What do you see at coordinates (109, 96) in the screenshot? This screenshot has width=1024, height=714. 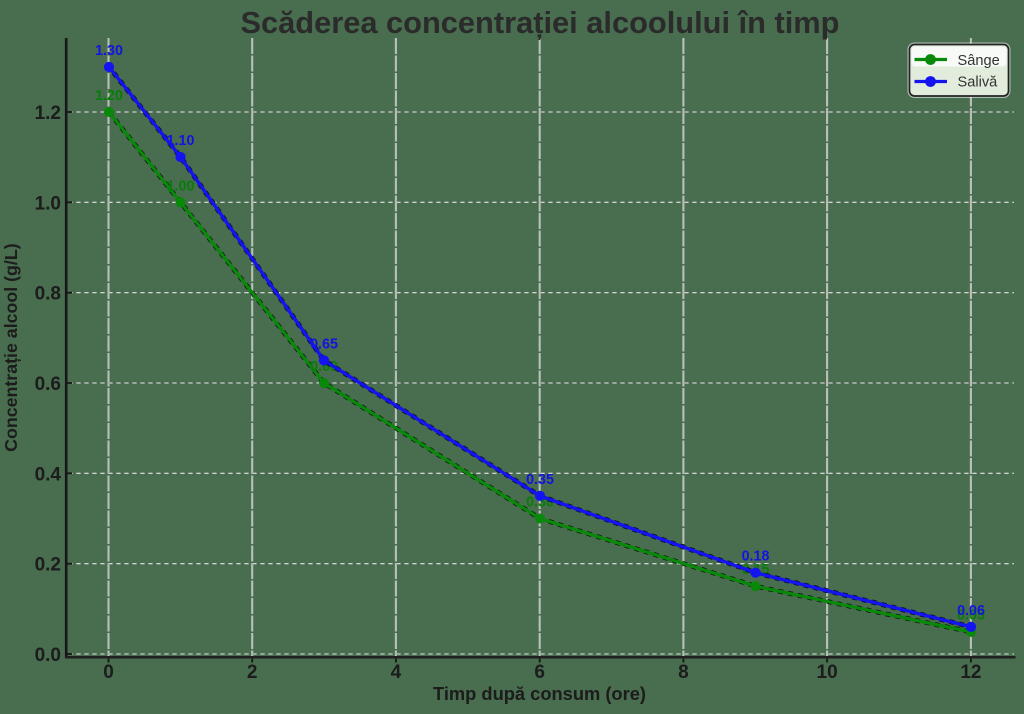 I see `svg-text: 1.20` at bounding box center [109, 96].